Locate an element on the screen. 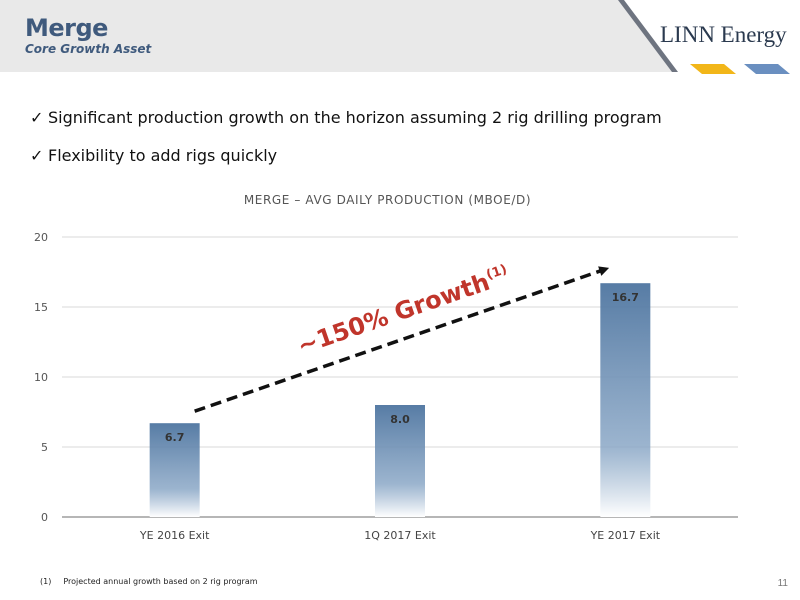 The width and height of the screenshot is (800, 600). accent-stripe-yellow is located at coordinates (713, 69).